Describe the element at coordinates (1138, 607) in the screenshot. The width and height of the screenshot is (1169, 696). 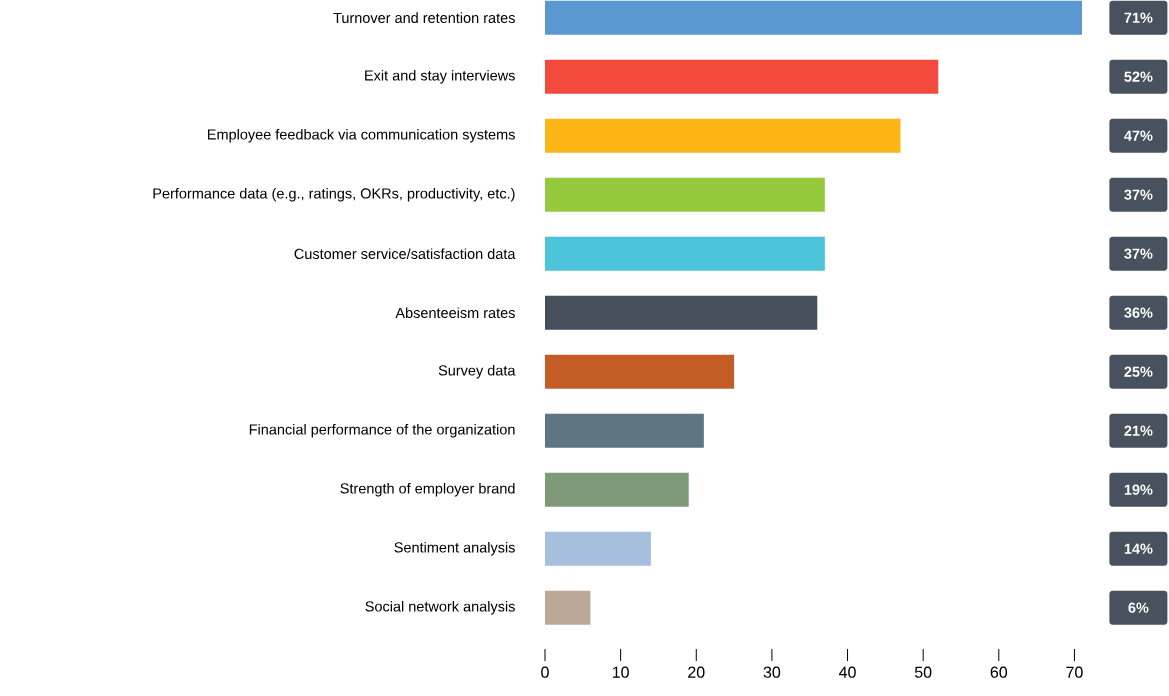
I see `data-label: 6%` at that location.